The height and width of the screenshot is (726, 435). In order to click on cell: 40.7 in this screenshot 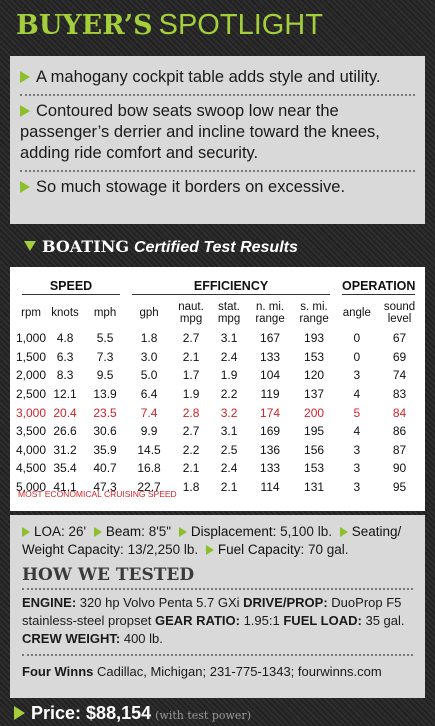, I will do `click(105, 468)`.